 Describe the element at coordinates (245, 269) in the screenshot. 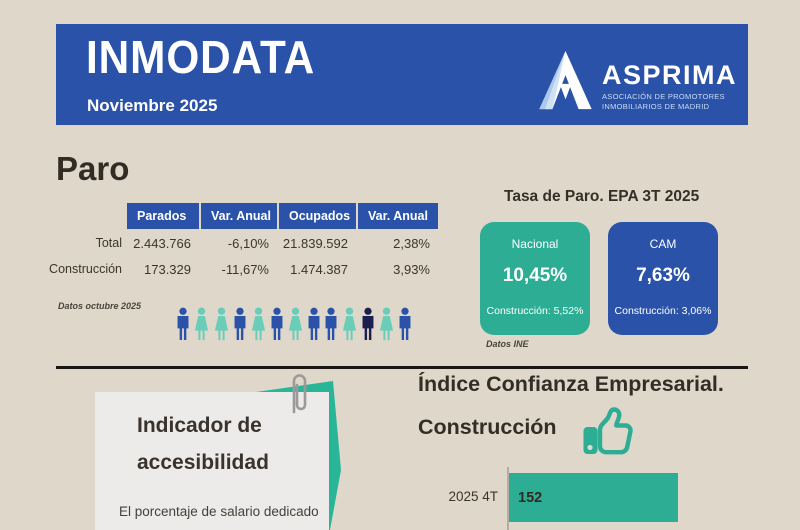

I see `table-cell: -11,67%` at that location.